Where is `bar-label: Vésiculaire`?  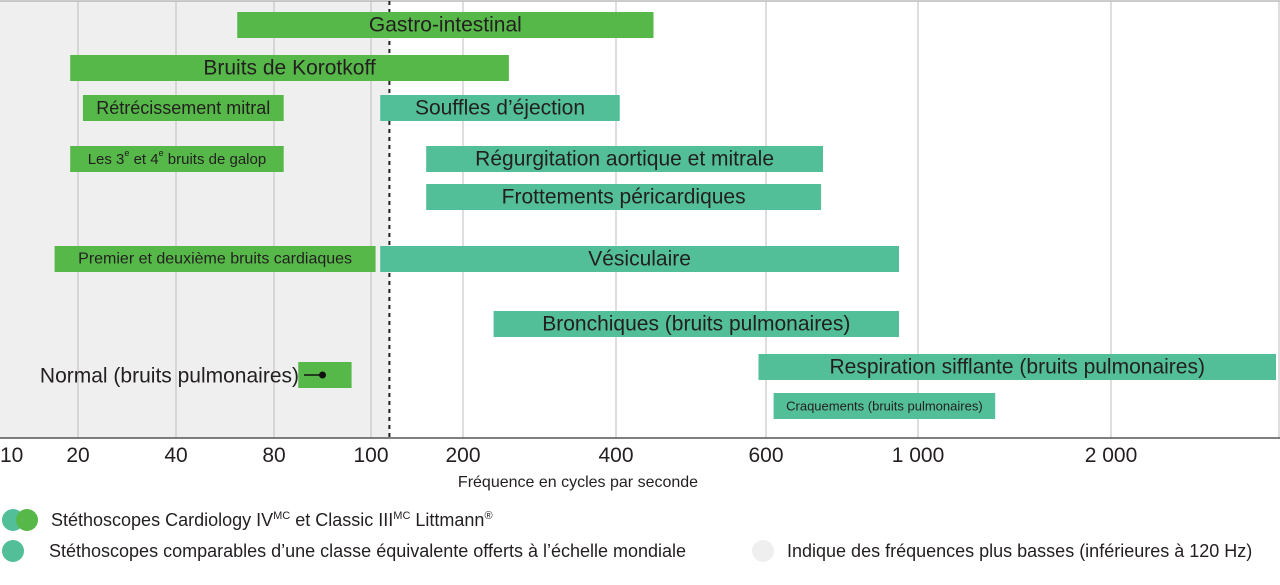 bar-label: Vésiculaire is located at coordinates (639, 259).